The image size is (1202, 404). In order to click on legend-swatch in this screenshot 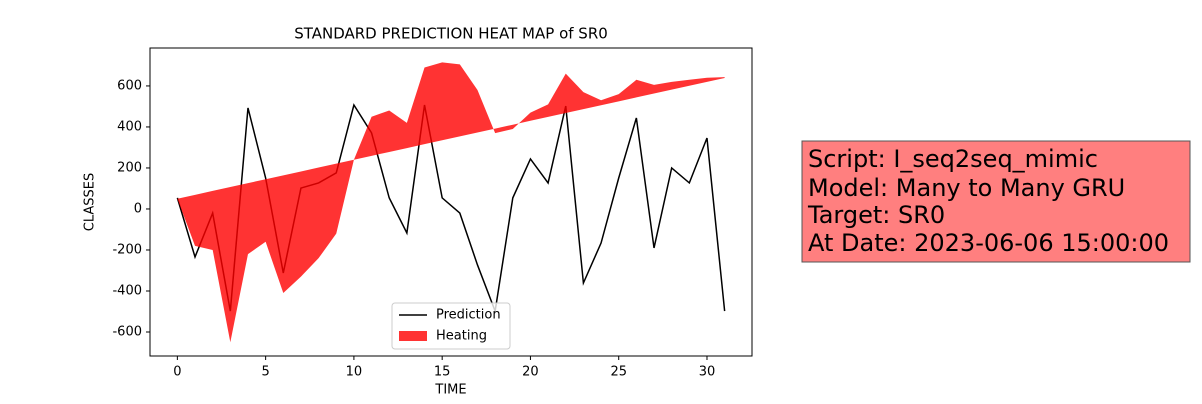, I will do `click(413, 336)`.